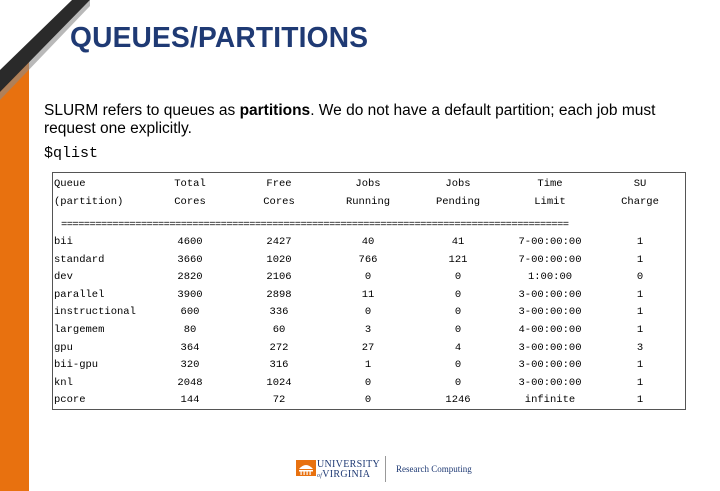 Image resolution: width=720 pixels, height=491 pixels. Describe the element at coordinates (79, 294) in the screenshot. I see `table-cell: parallel` at that location.